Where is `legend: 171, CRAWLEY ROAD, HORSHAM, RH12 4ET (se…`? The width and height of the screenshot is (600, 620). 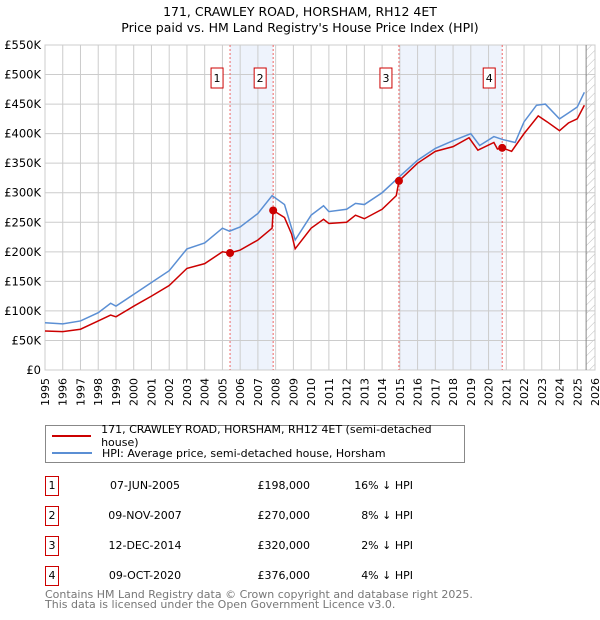
legend: 171, CRAWLEY ROAD, HORSHAM, RH12 4ET (se… is located at coordinates (255, 443).